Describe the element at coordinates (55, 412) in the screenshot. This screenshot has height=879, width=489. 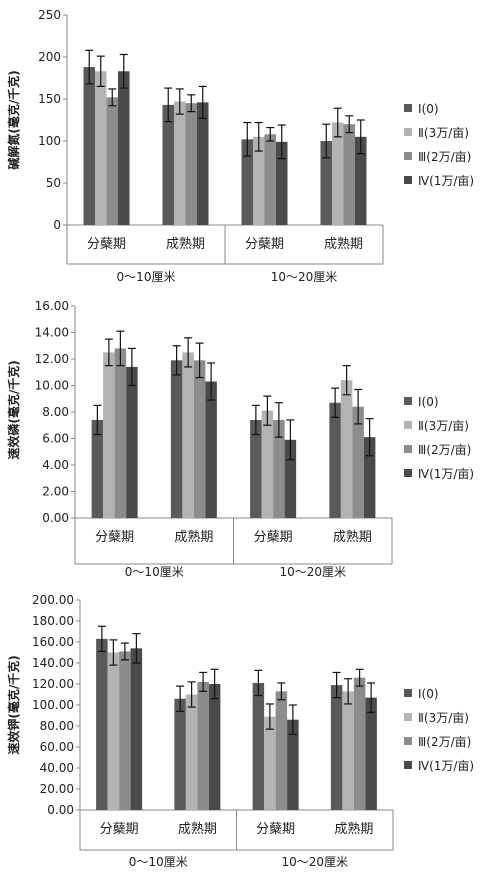
I see `y-tick-label: 8.00` at that location.